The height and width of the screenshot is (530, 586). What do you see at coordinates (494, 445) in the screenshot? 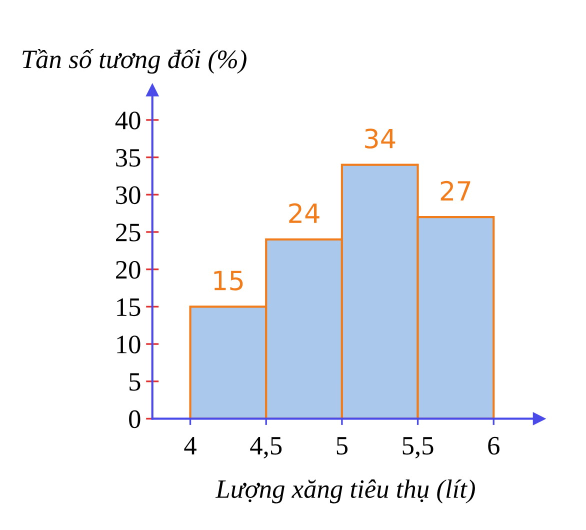
I see `x-tick-label: 6` at bounding box center [494, 445].